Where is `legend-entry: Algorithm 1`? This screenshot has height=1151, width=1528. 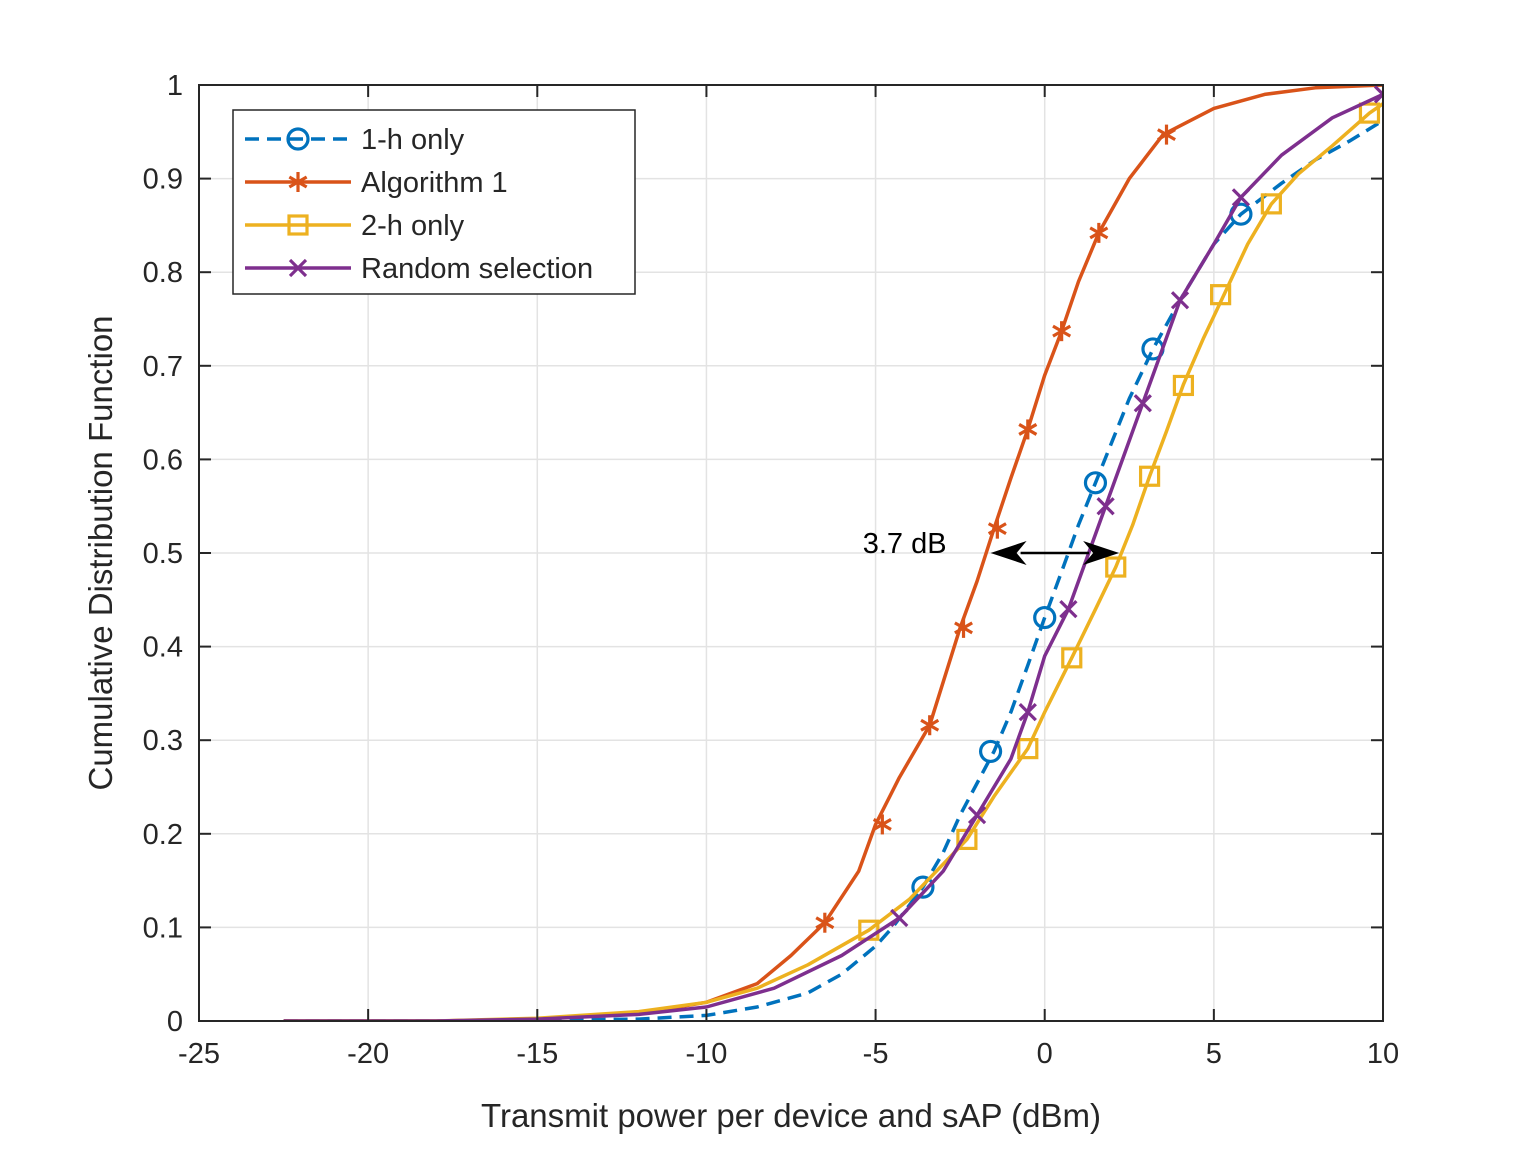
legend-entry: Algorithm 1 is located at coordinates (376, 183).